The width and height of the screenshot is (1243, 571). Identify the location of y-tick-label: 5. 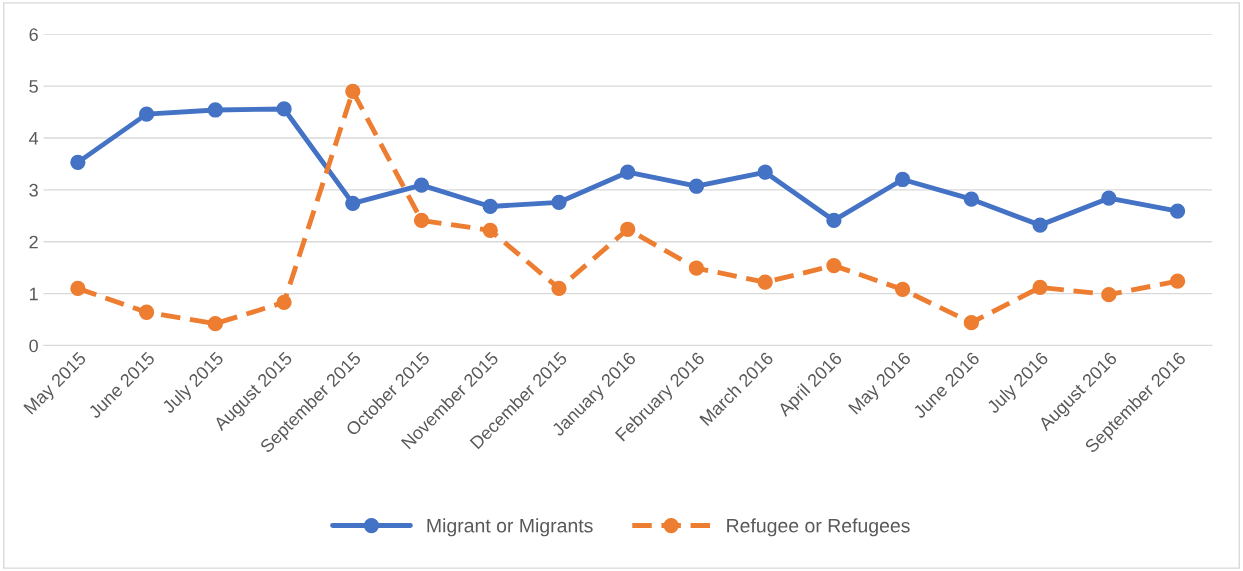
(33, 86).